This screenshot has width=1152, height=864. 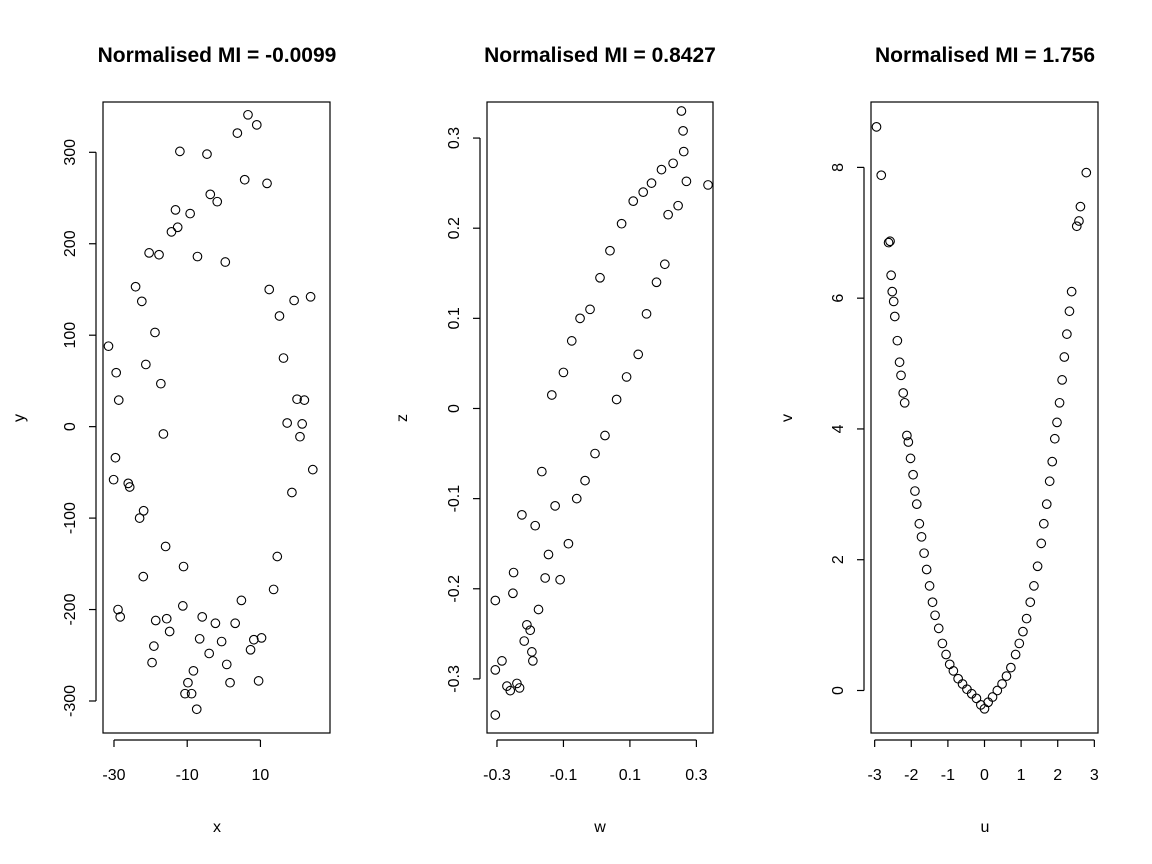 I want to click on x-tick-label: -10, so click(x=187, y=775).